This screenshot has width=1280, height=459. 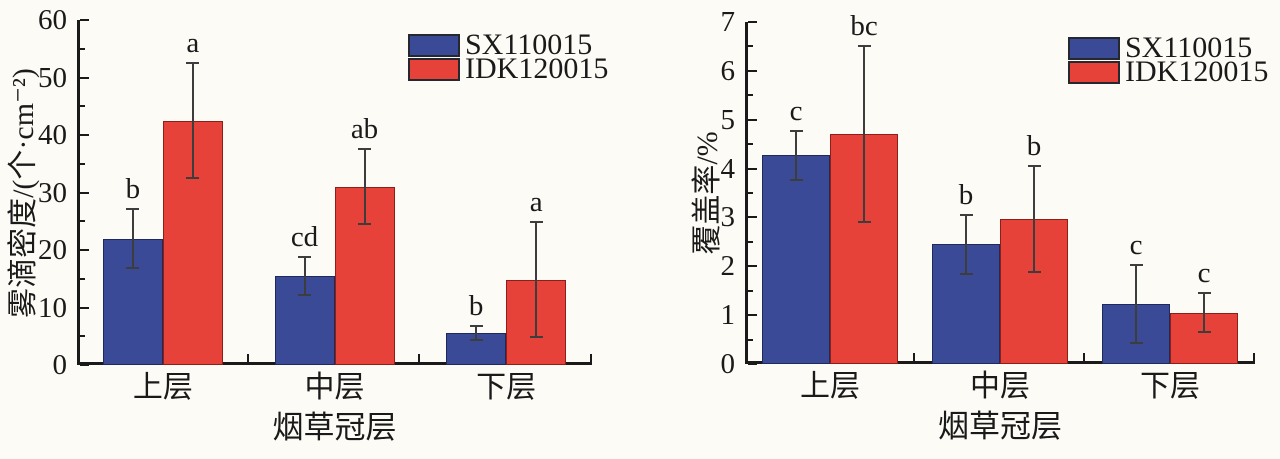 What do you see at coordinates (52, 20) in the screenshot?
I see `y-tick-label: 60` at bounding box center [52, 20].